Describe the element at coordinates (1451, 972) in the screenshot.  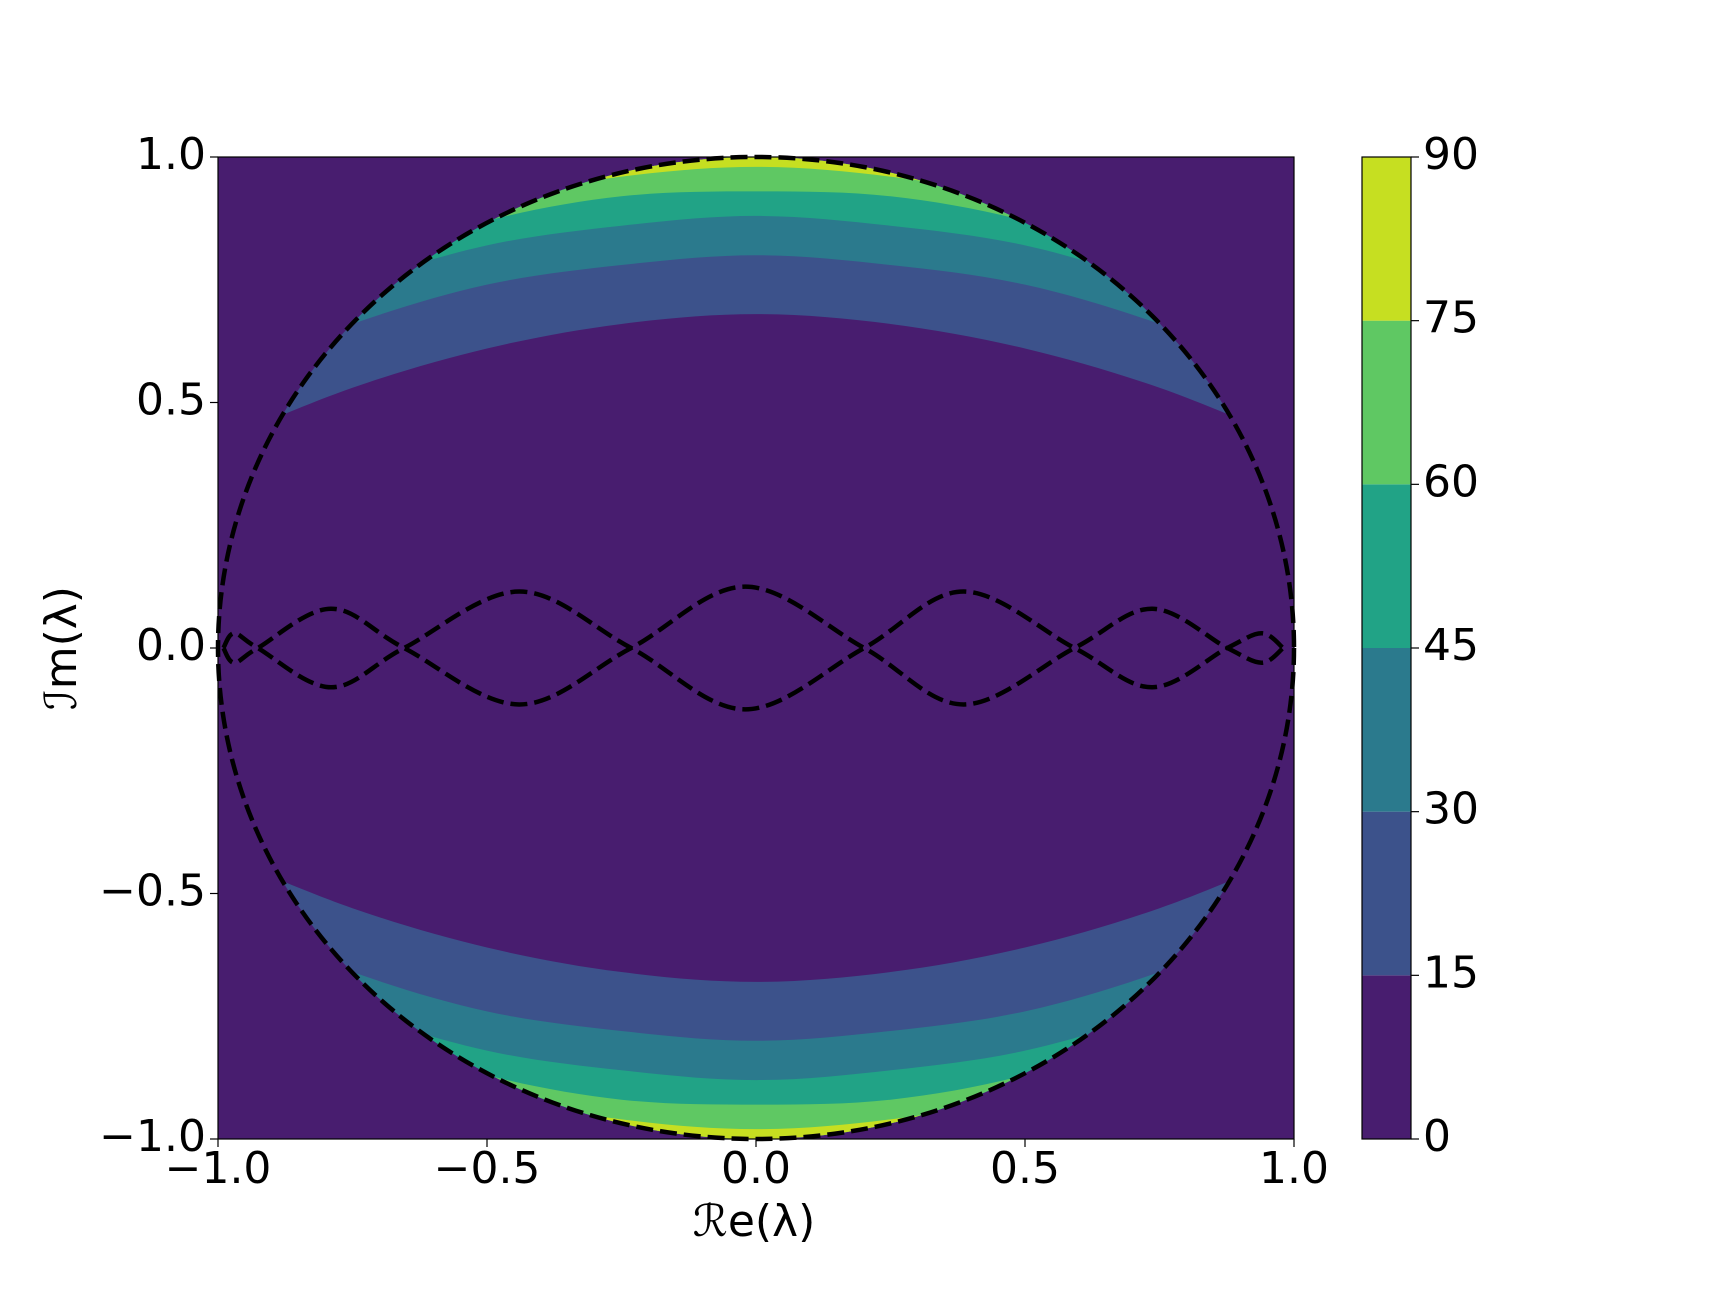
I see `colorbar-tick-label: 15` at that location.